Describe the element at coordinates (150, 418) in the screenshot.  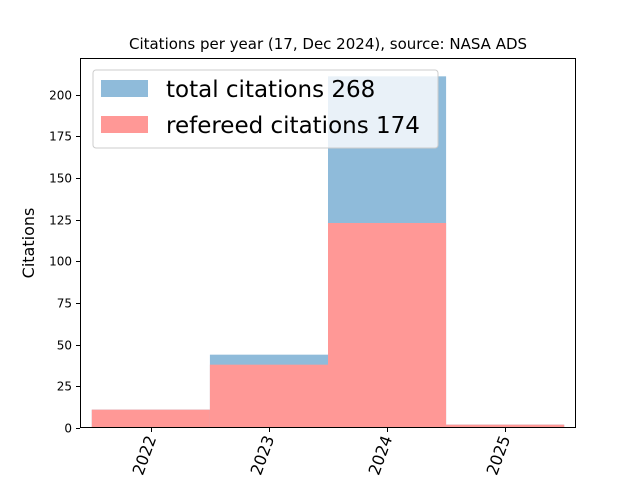
I see `refereed-citations-bar-2022` at that location.